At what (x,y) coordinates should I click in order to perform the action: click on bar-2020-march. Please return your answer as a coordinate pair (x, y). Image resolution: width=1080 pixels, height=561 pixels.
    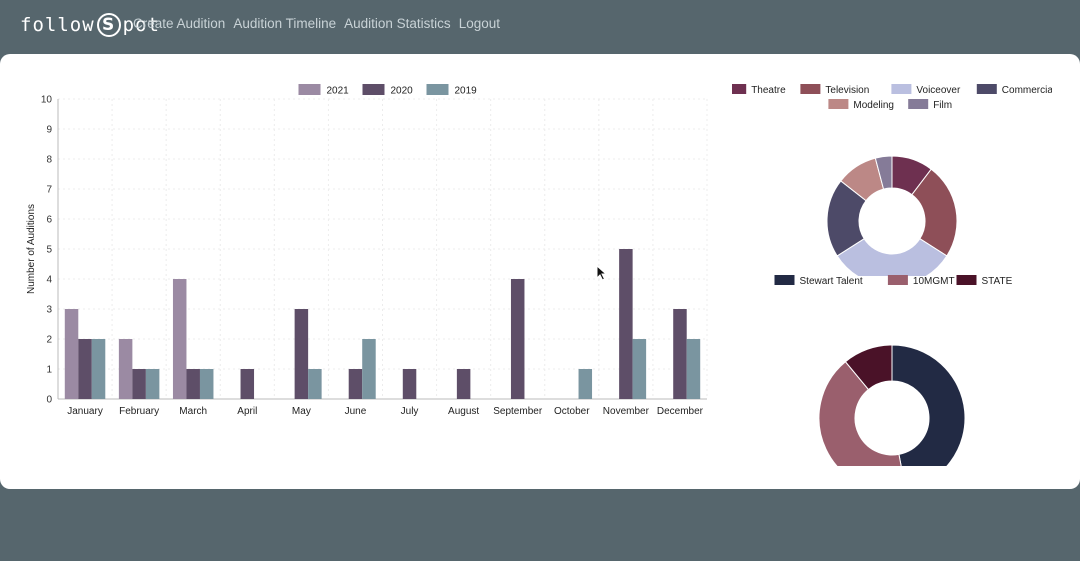
    Looking at the image, I should click on (193, 384).